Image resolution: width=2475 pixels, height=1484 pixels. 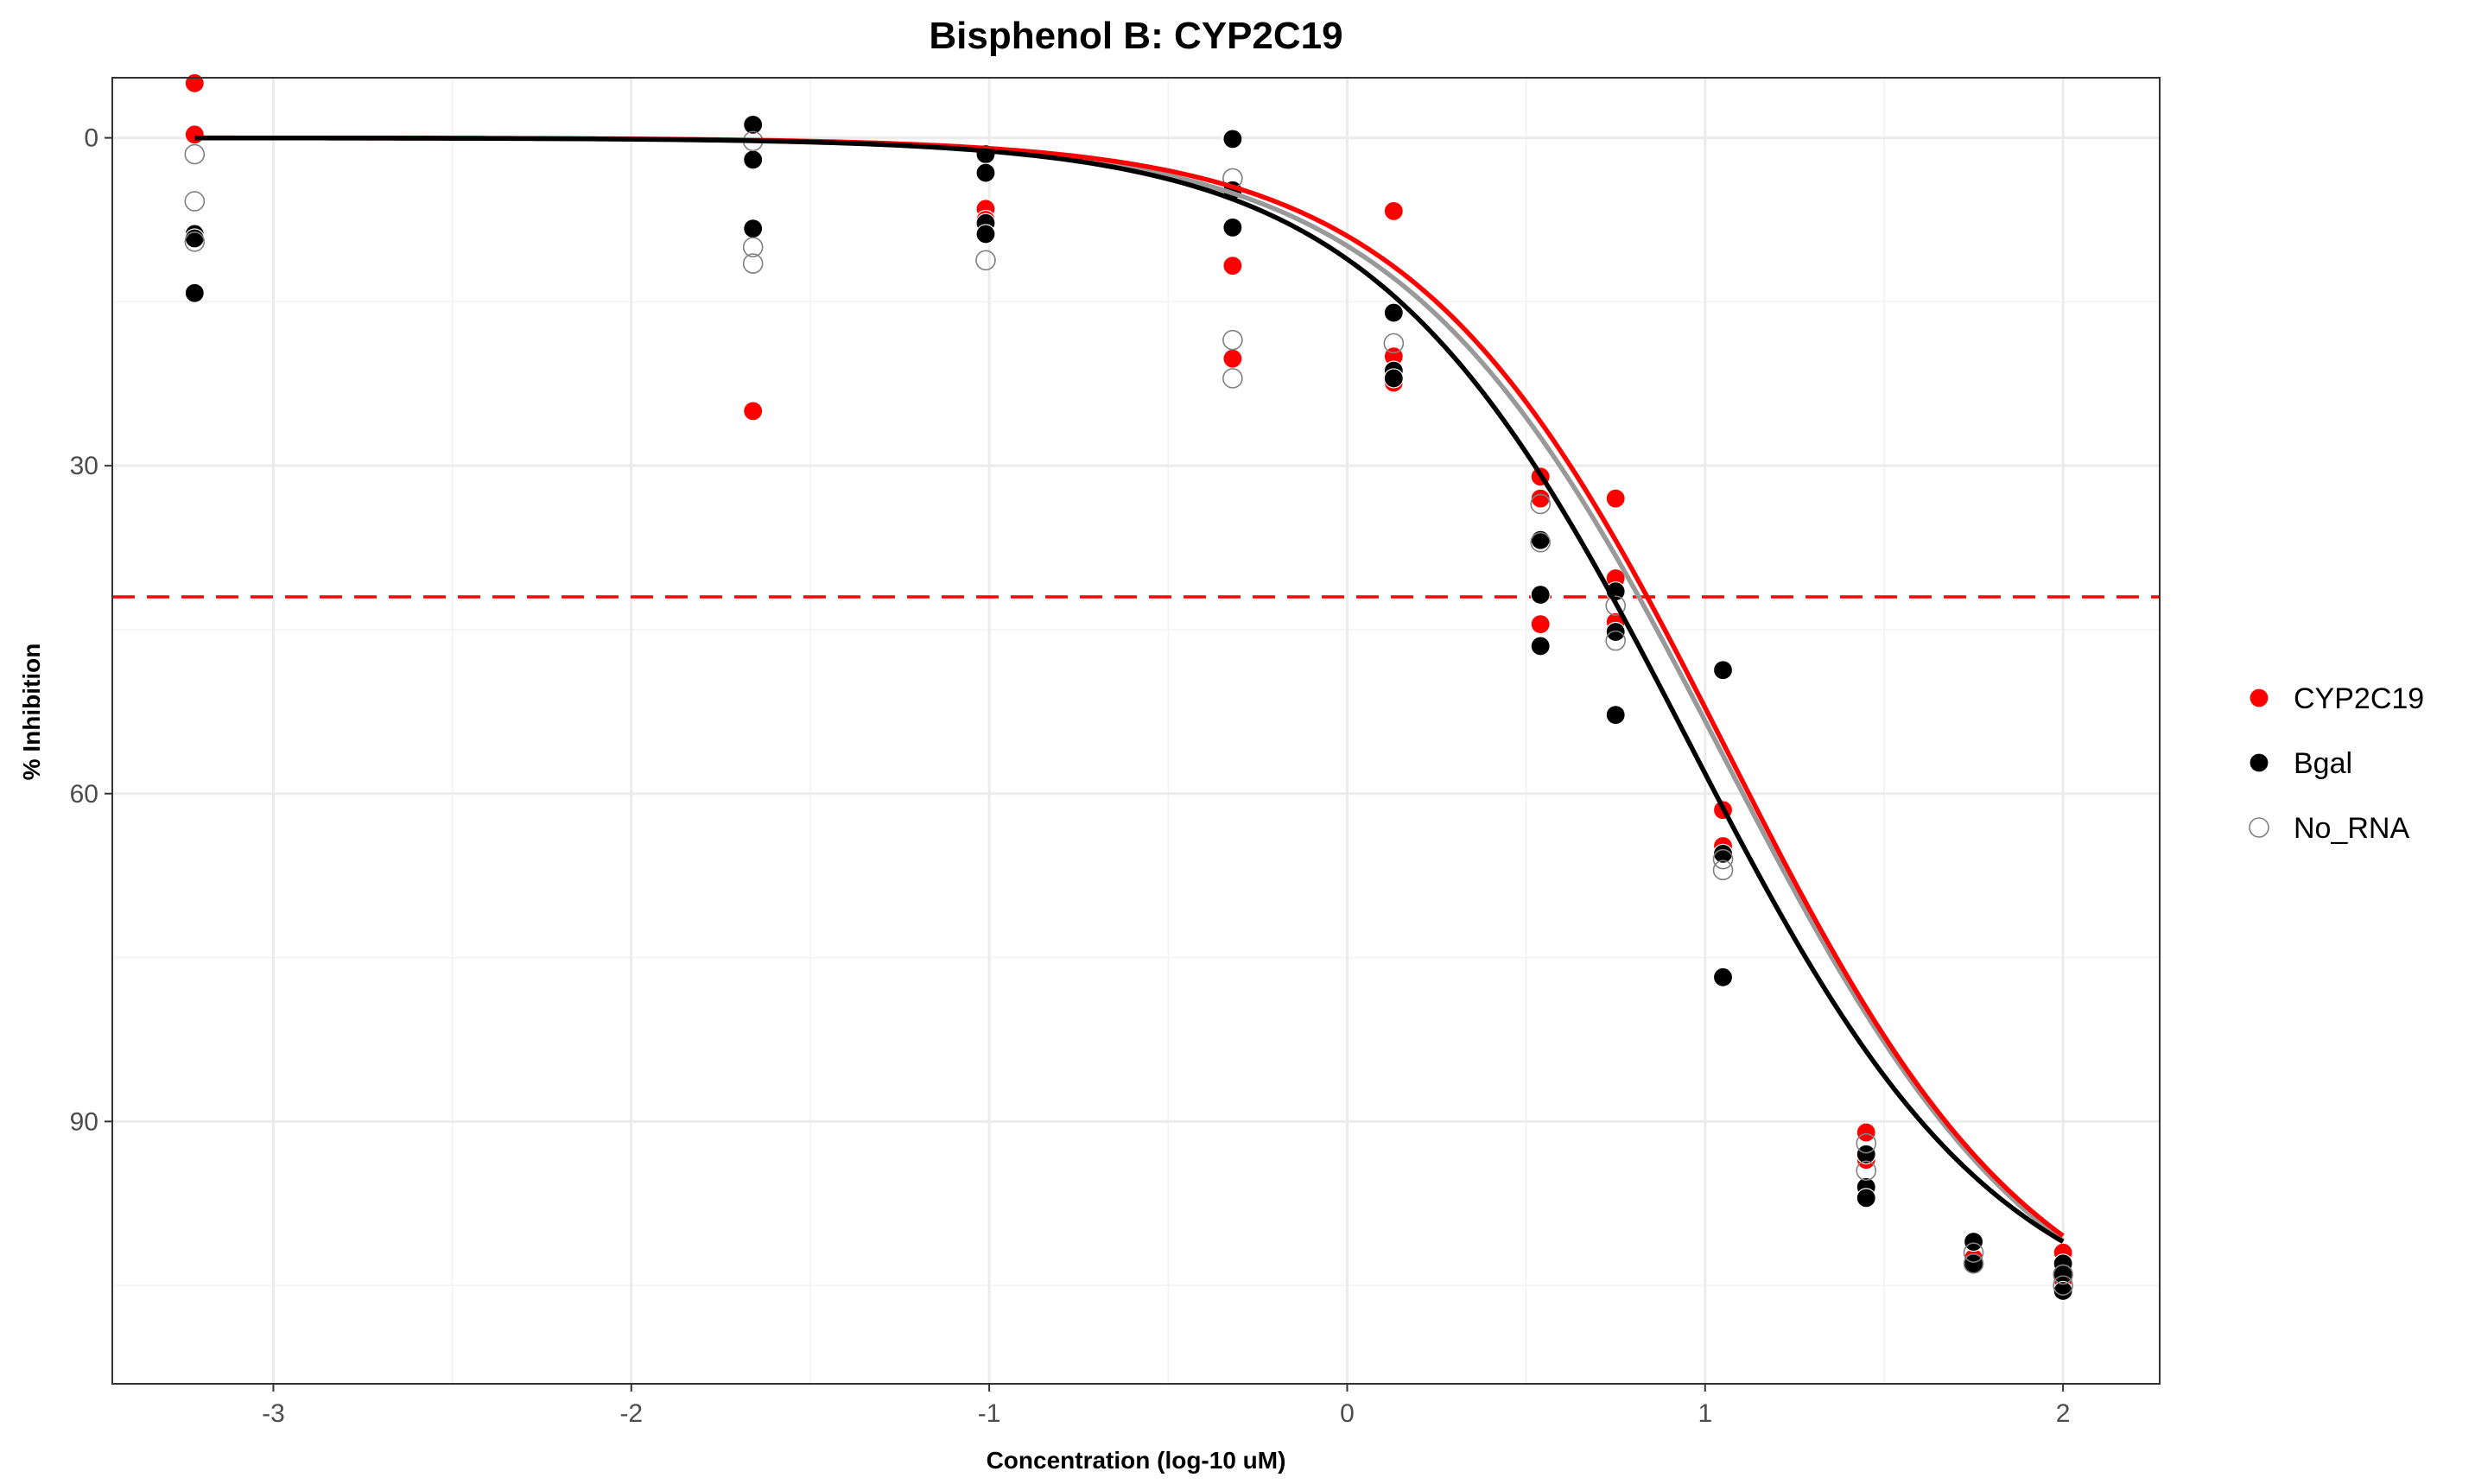 What do you see at coordinates (84, 466) in the screenshot?
I see `y-tick-label: 30` at bounding box center [84, 466].